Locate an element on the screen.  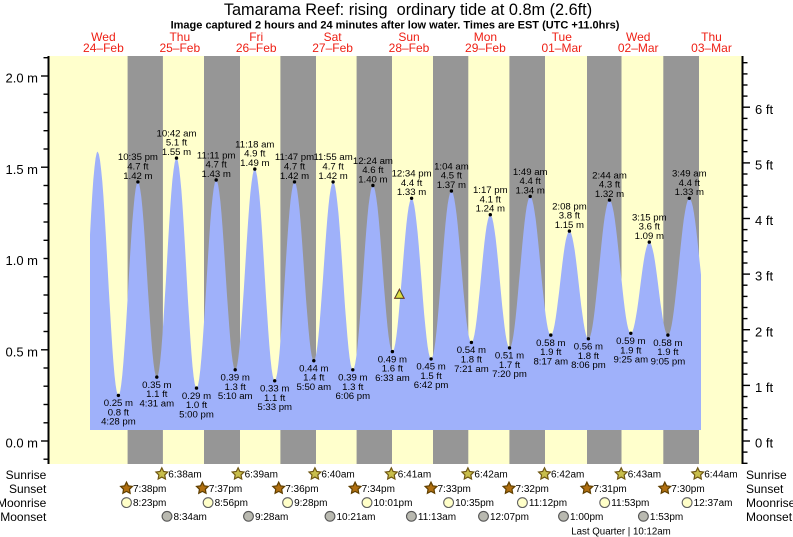
svg-text: 7:31pm is located at coordinates (609, 489).